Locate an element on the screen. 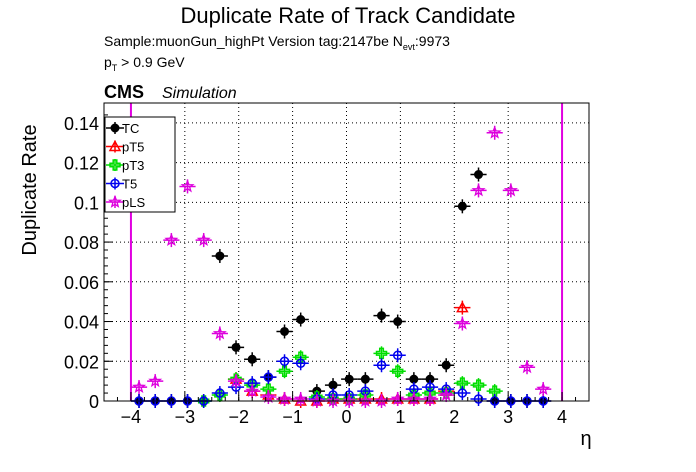 This screenshot has height=472, width=696. legend-entry: pLS is located at coordinates (125, 202).